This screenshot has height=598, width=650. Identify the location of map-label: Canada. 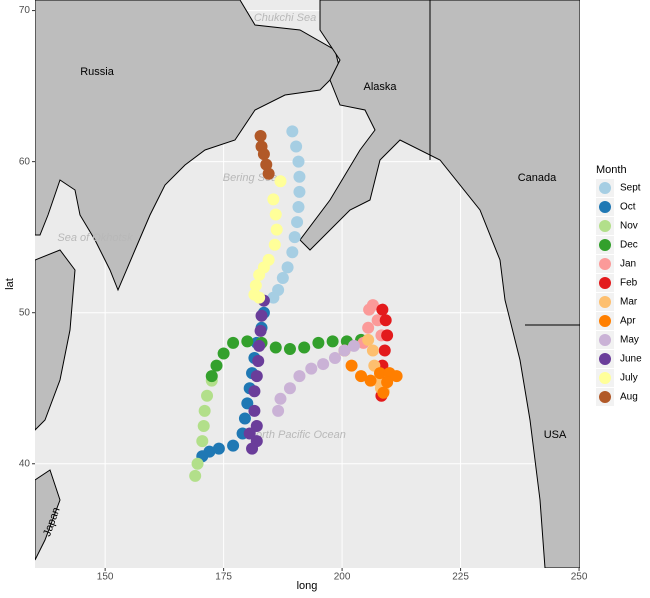
(537, 178).